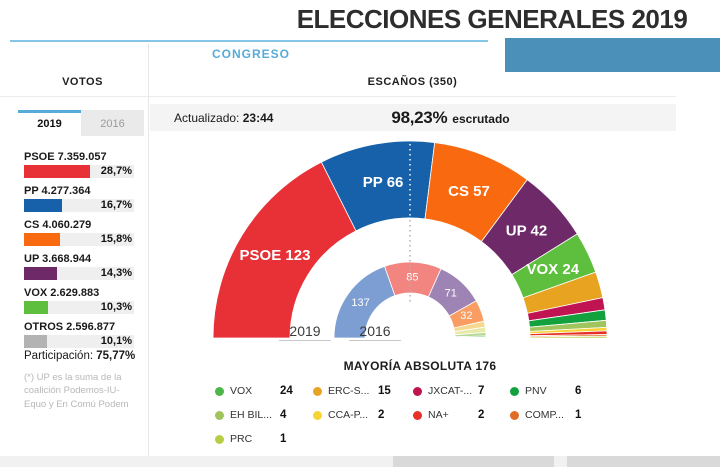 The height and width of the screenshot is (467, 720). I want to click on legend-label: PNV, so click(536, 391).